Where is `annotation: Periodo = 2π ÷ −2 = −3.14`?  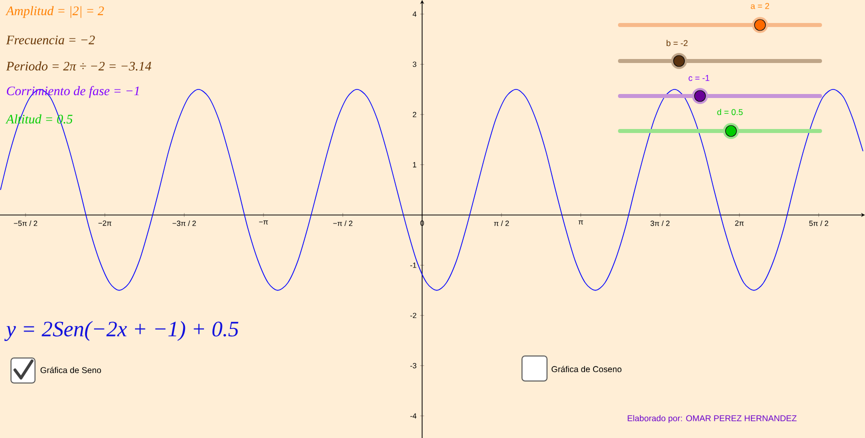 annotation: Periodo = 2π ÷ −2 = −3.14 is located at coordinates (79, 66).